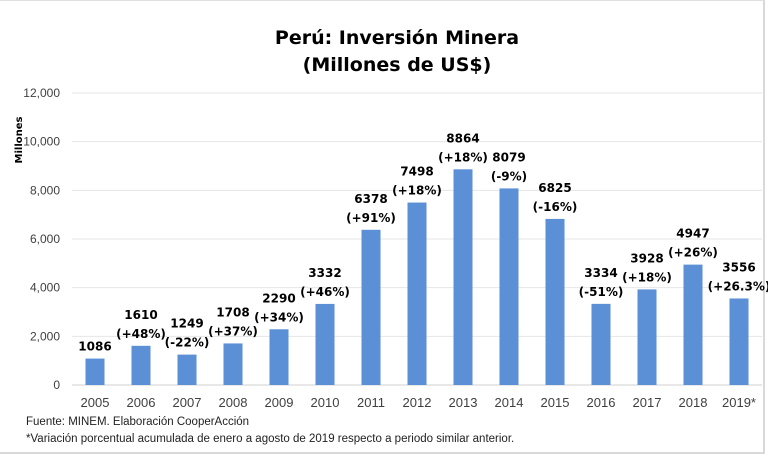 Image resolution: width=768 pixels, height=457 pixels. What do you see at coordinates (693, 402) in the screenshot?
I see `x-tick-label: 2018` at bounding box center [693, 402].